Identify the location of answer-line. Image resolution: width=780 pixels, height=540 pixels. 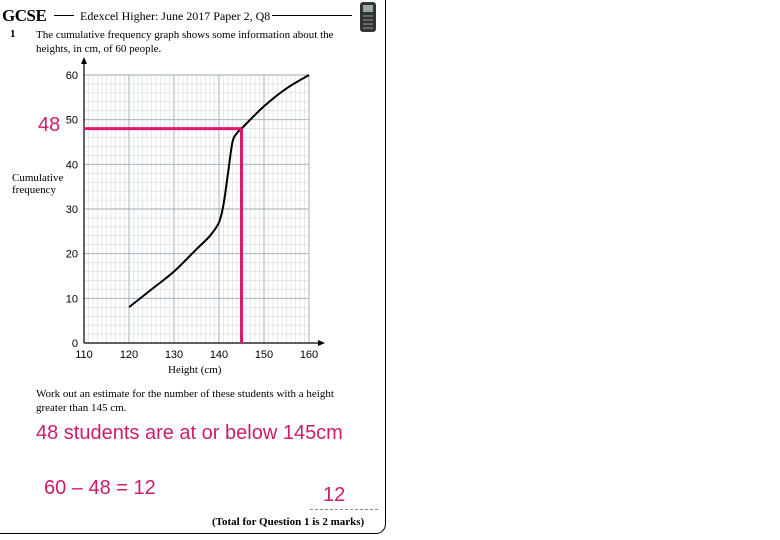
(344, 509).